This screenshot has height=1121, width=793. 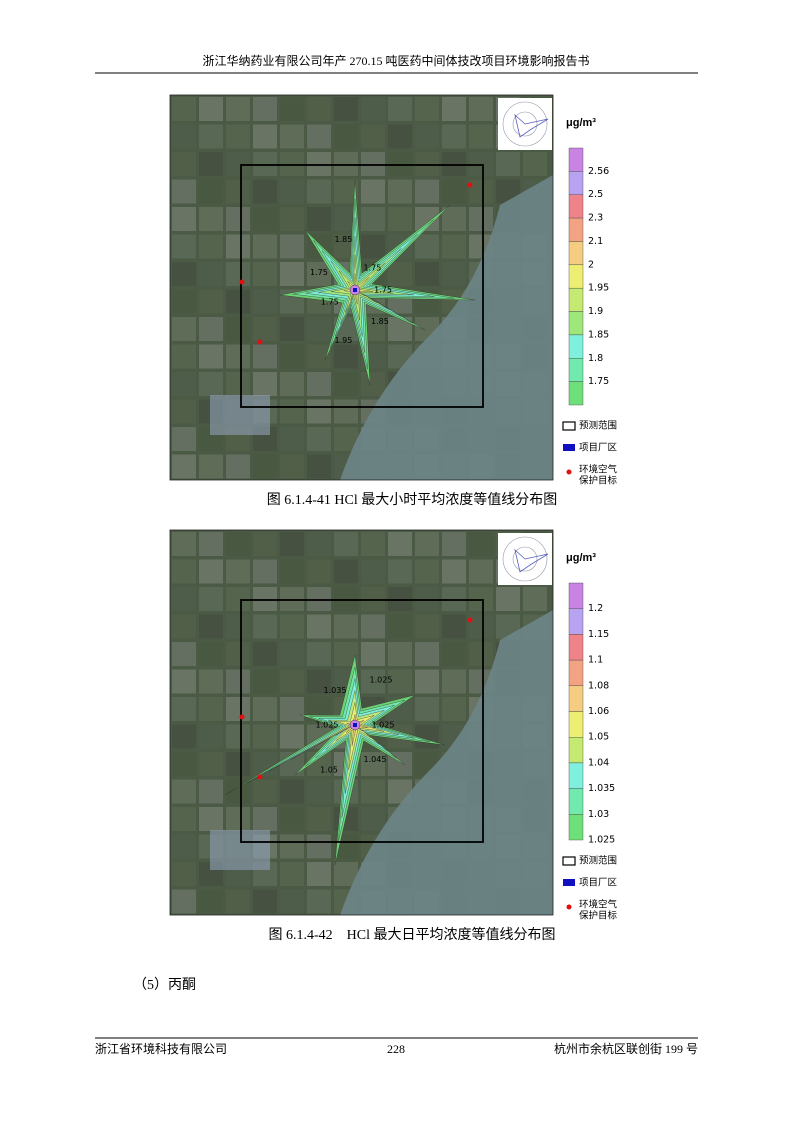 I want to click on contour-band, so click(x=377, y=282).